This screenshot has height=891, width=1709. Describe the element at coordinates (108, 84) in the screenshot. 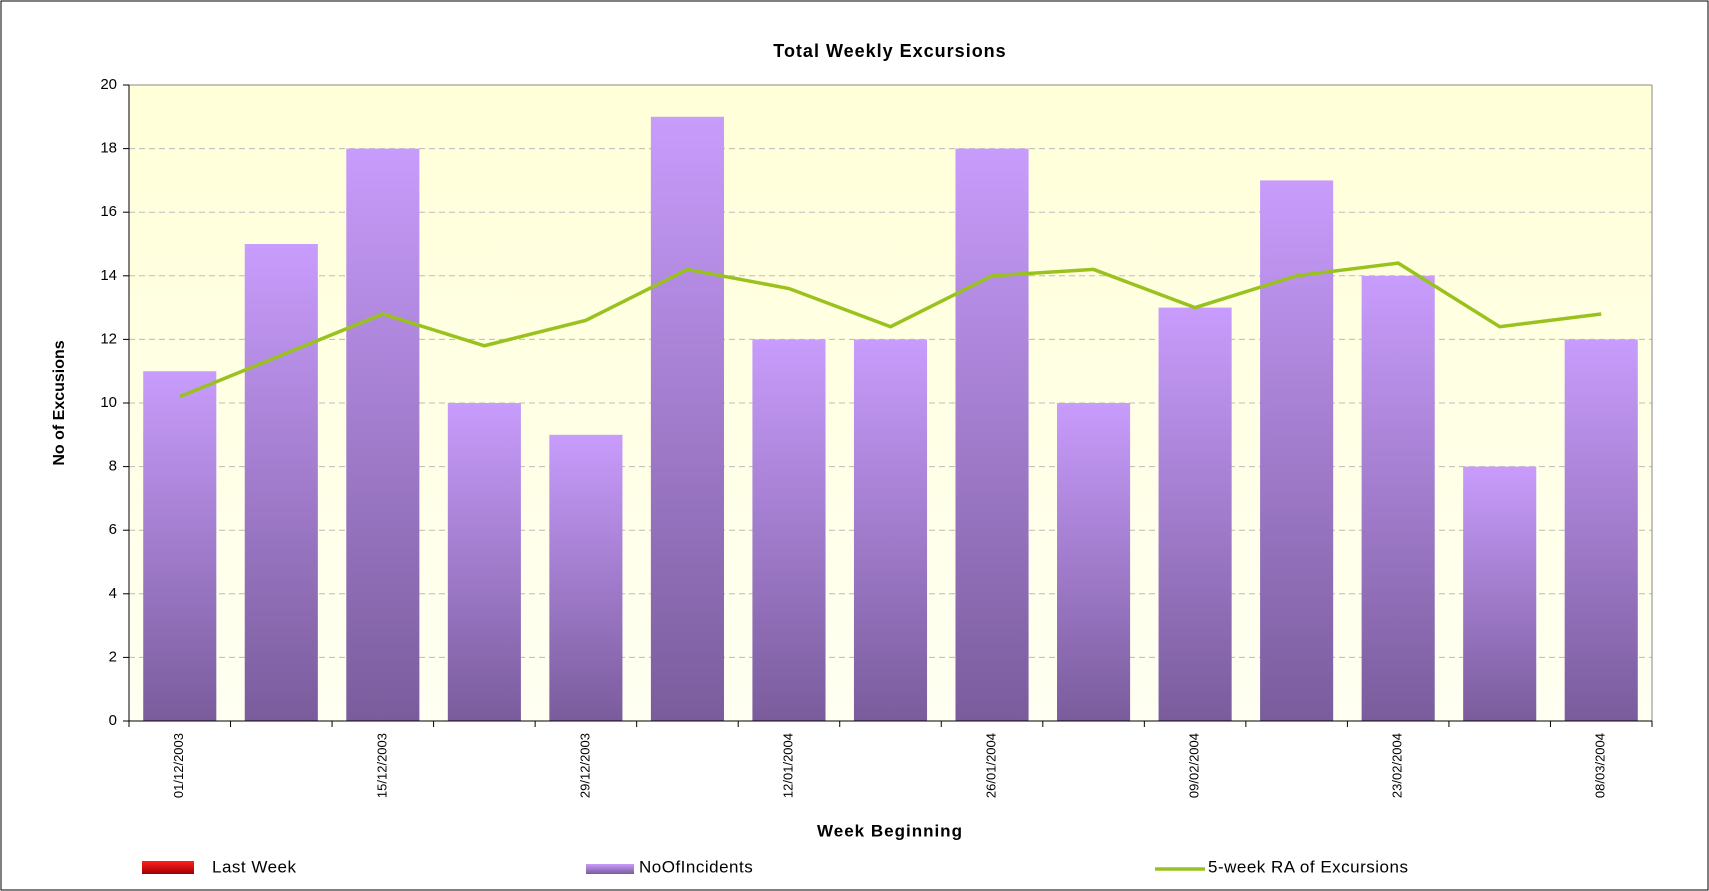

I see `y-tick-label: 20` at that location.